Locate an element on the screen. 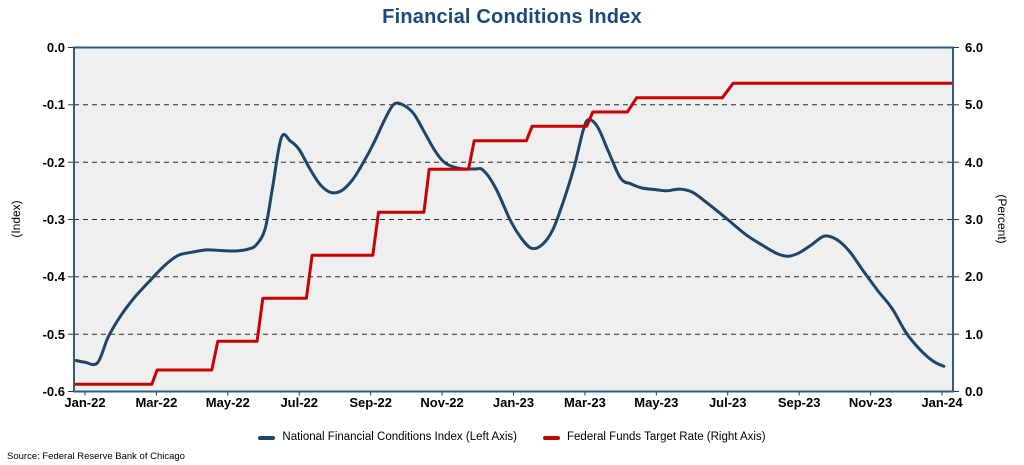 The width and height of the screenshot is (1024, 465). x-axis-tick: Sep-23 is located at coordinates (799, 402).